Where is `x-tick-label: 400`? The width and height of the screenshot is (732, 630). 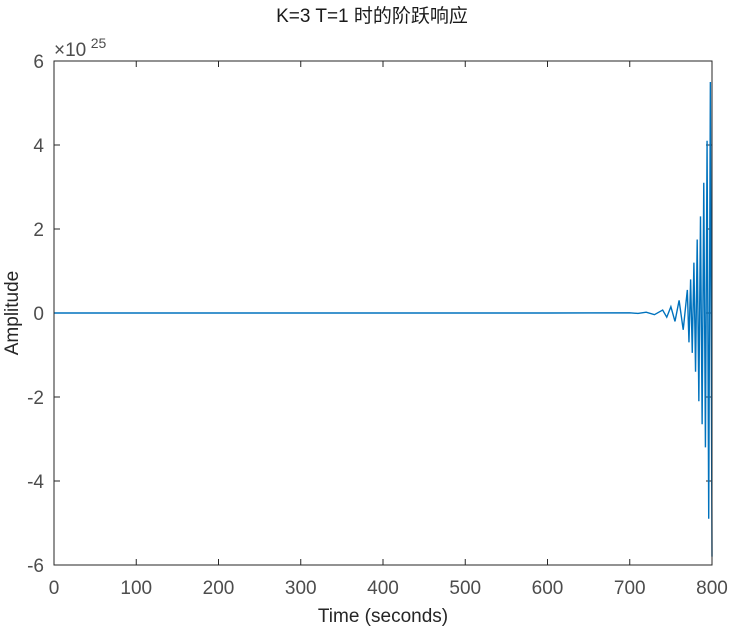
x-tick-label: 400 is located at coordinates (383, 588).